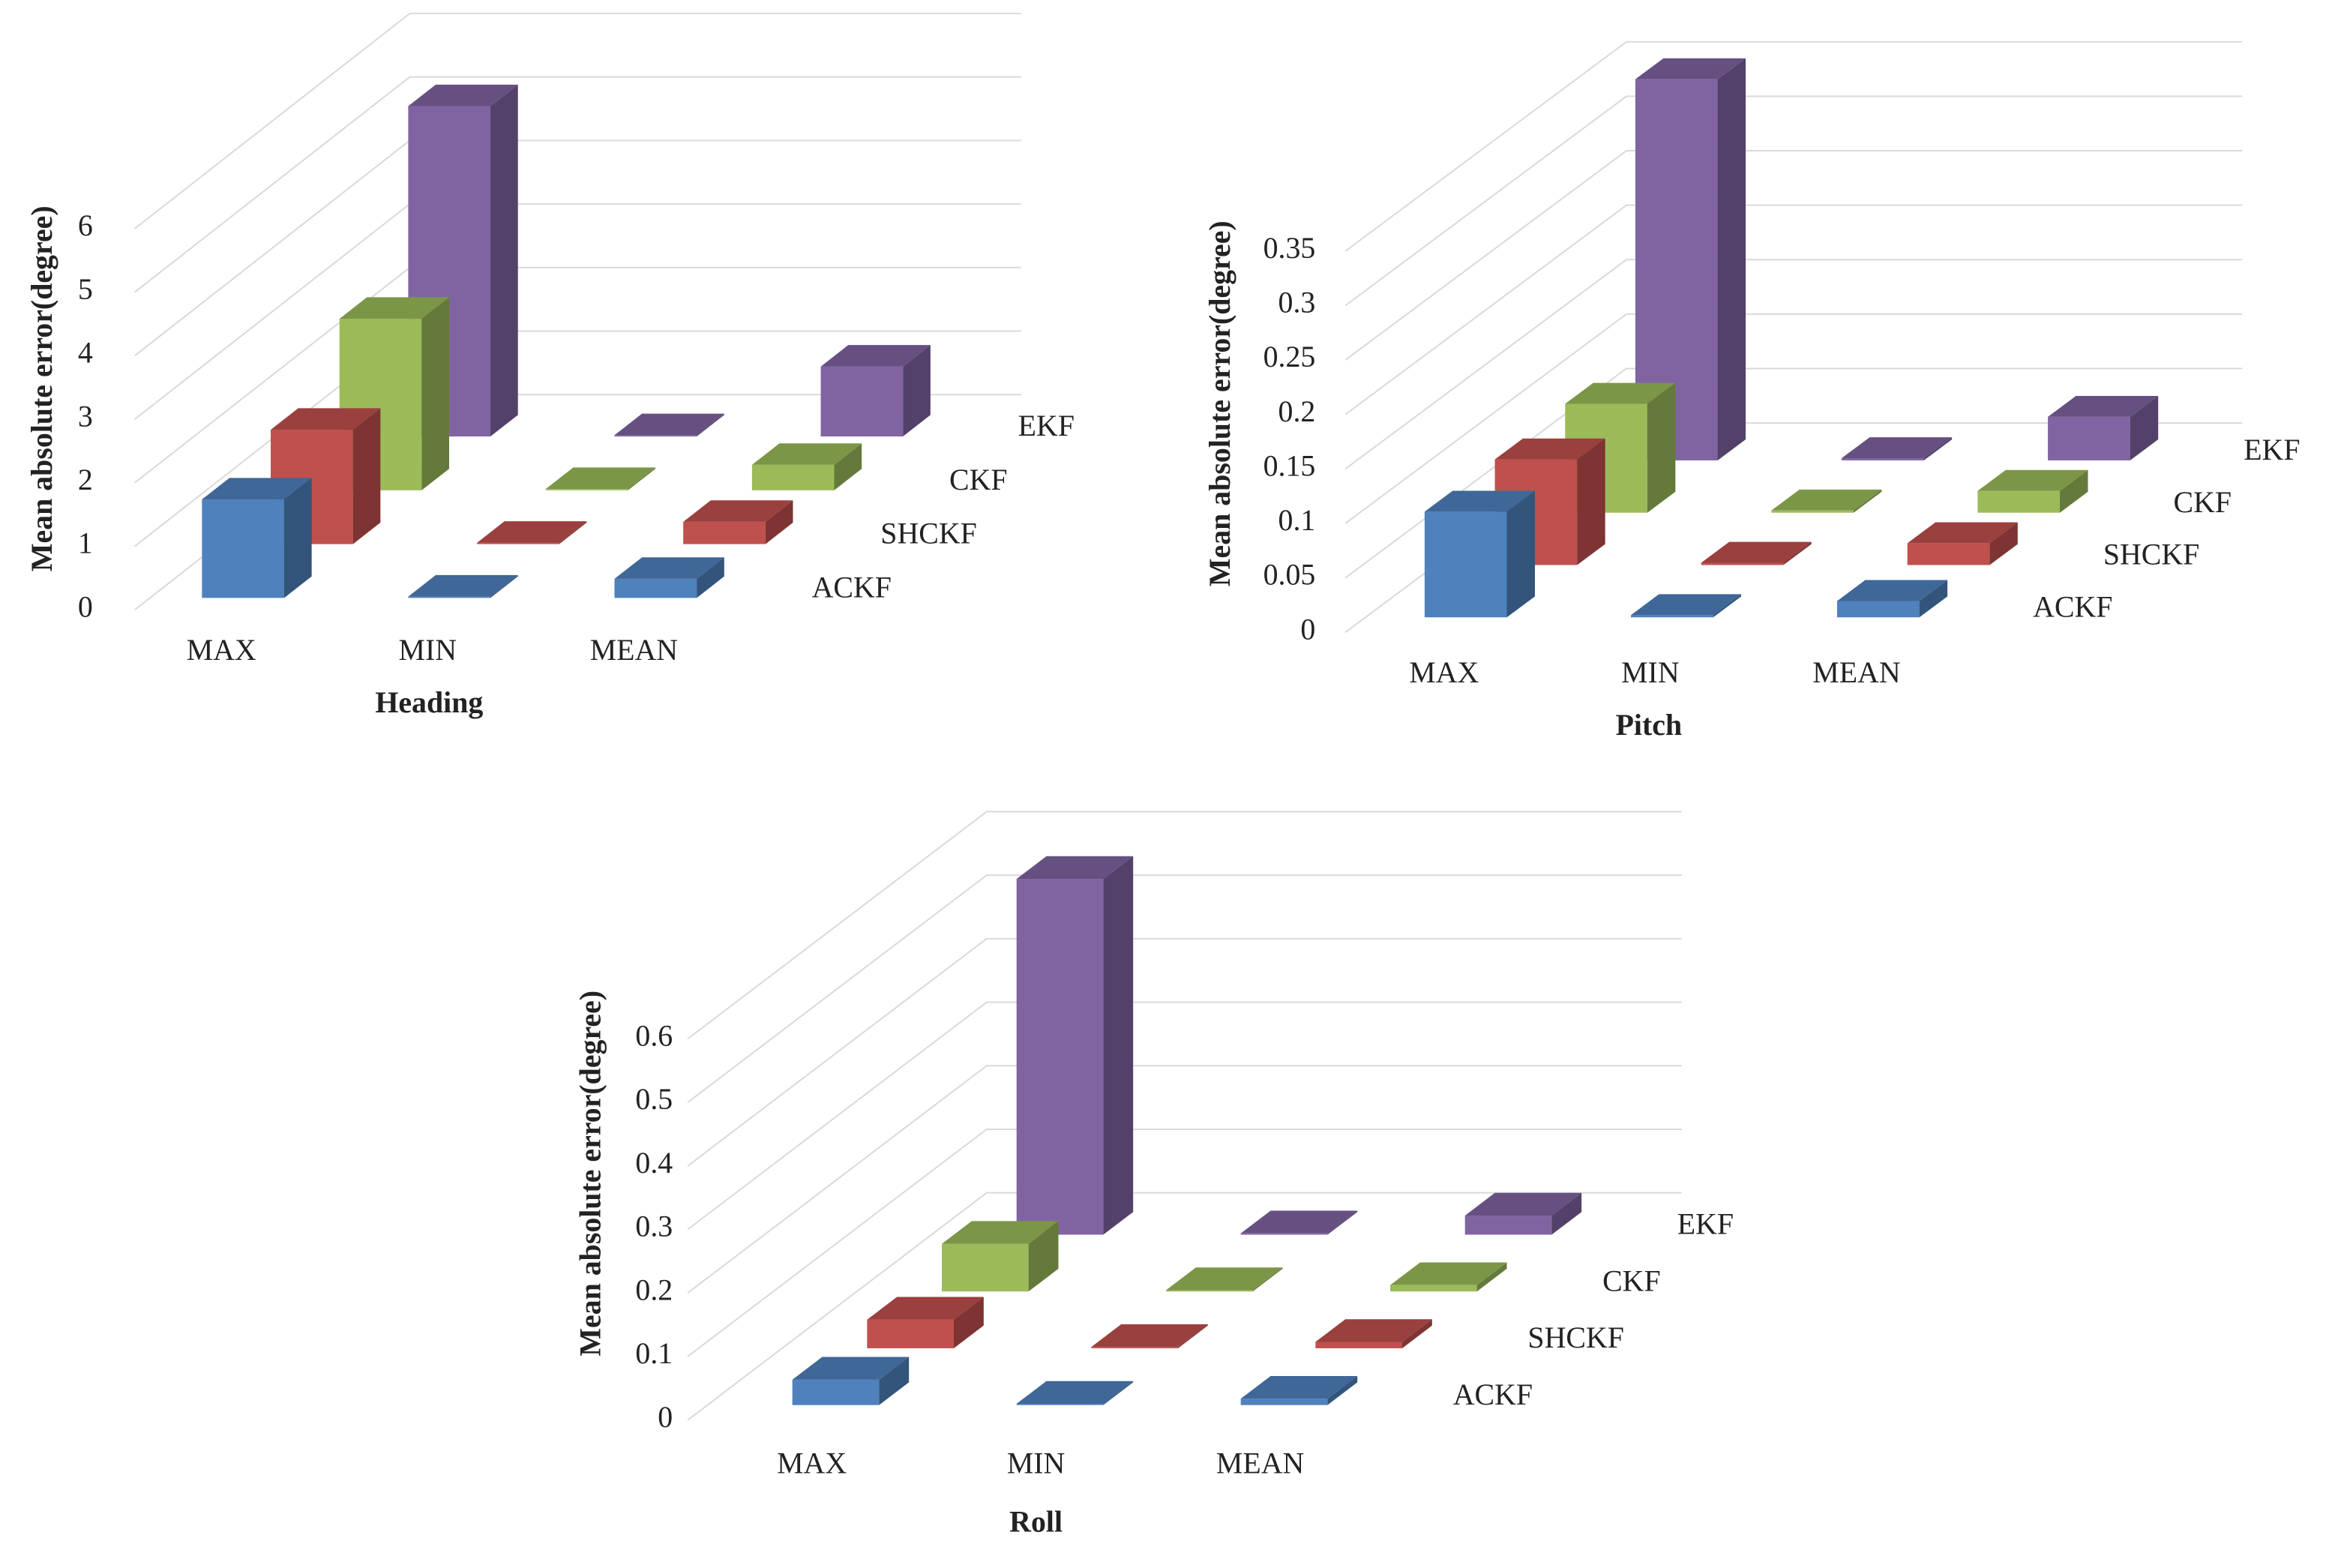 This screenshot has height=1568, width=2344. I want to click on legend-label: EKF, so click(1047, 425).